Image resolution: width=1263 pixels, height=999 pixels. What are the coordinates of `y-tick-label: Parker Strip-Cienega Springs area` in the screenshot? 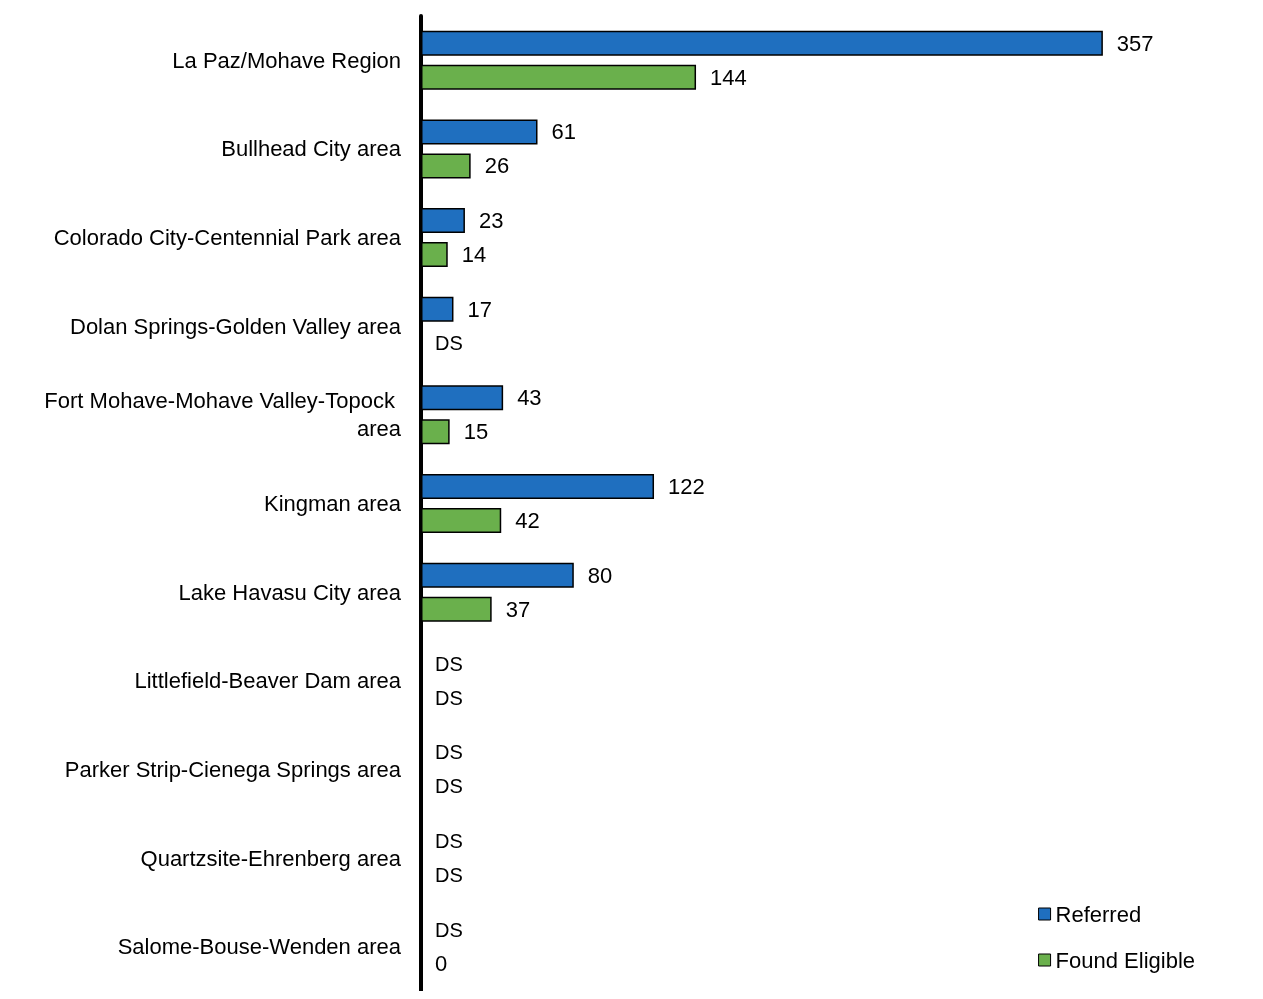 It's located at (233, 769).